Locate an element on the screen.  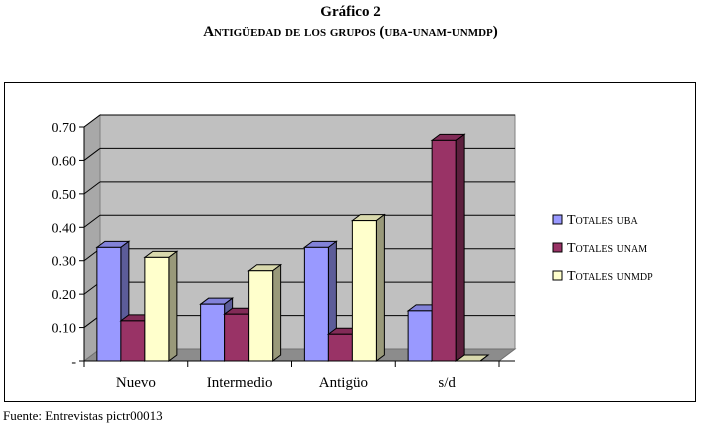
y-tick-label: 0.60 is located at coordinates (64, 161).